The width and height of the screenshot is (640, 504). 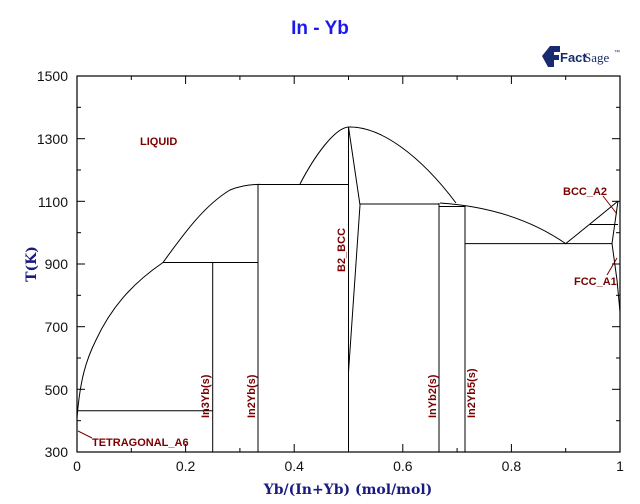 I want to click on svg-text: In3Yb(s), so click(x=206, y=396).